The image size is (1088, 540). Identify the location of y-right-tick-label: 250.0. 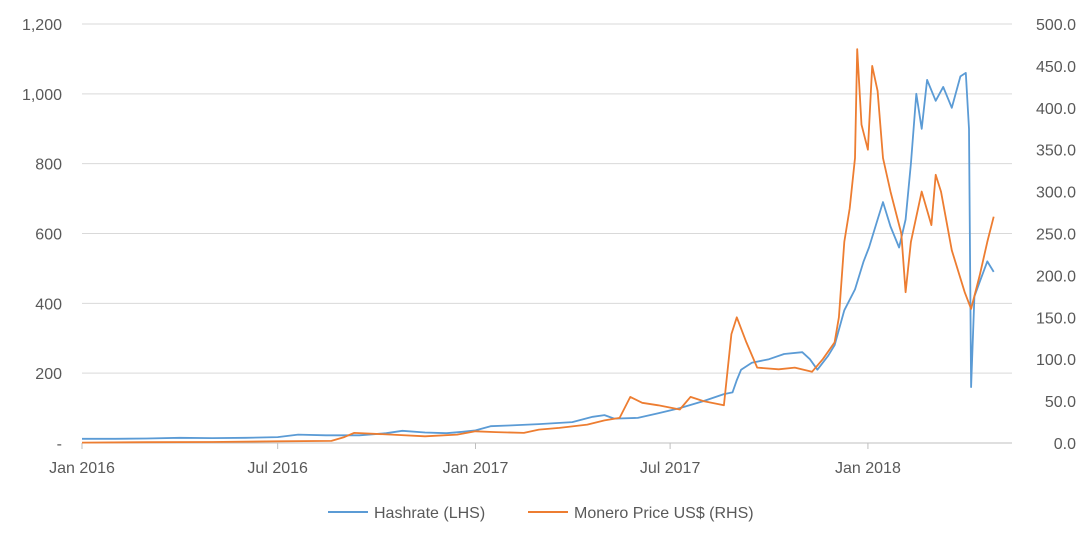
(1056, 235).